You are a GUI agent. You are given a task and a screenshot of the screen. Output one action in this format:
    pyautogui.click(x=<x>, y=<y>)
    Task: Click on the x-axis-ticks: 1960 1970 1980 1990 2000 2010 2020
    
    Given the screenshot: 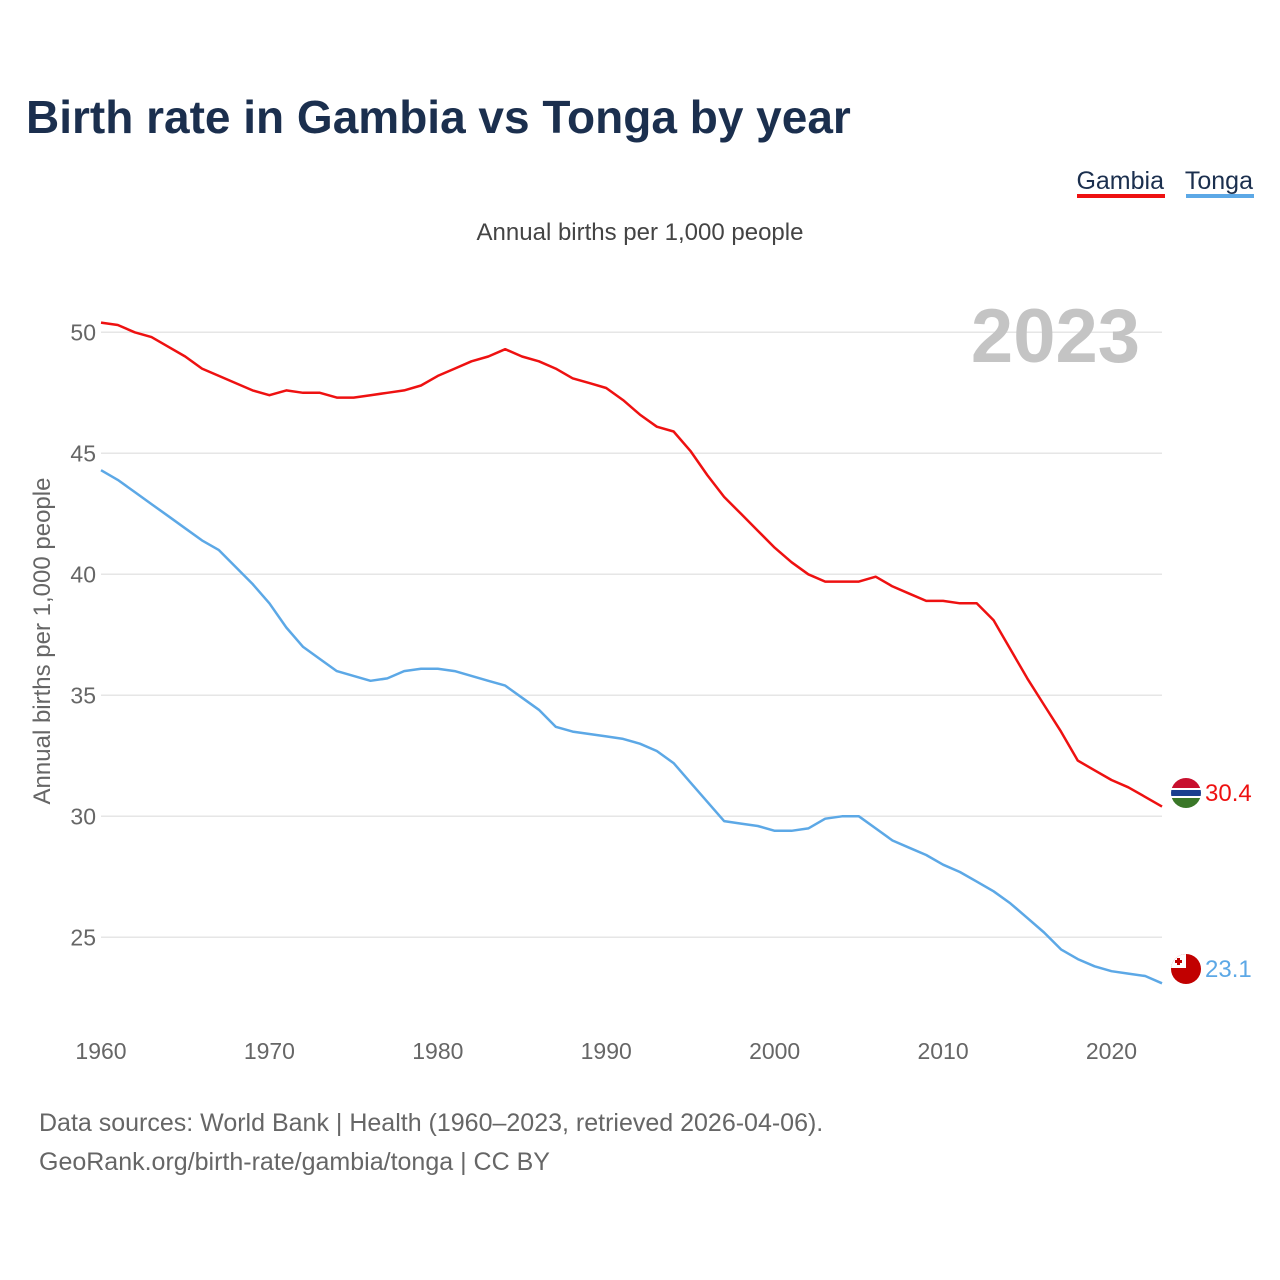 What is the action you would take?
    pyautogui.click(x=606, y=1051)
    